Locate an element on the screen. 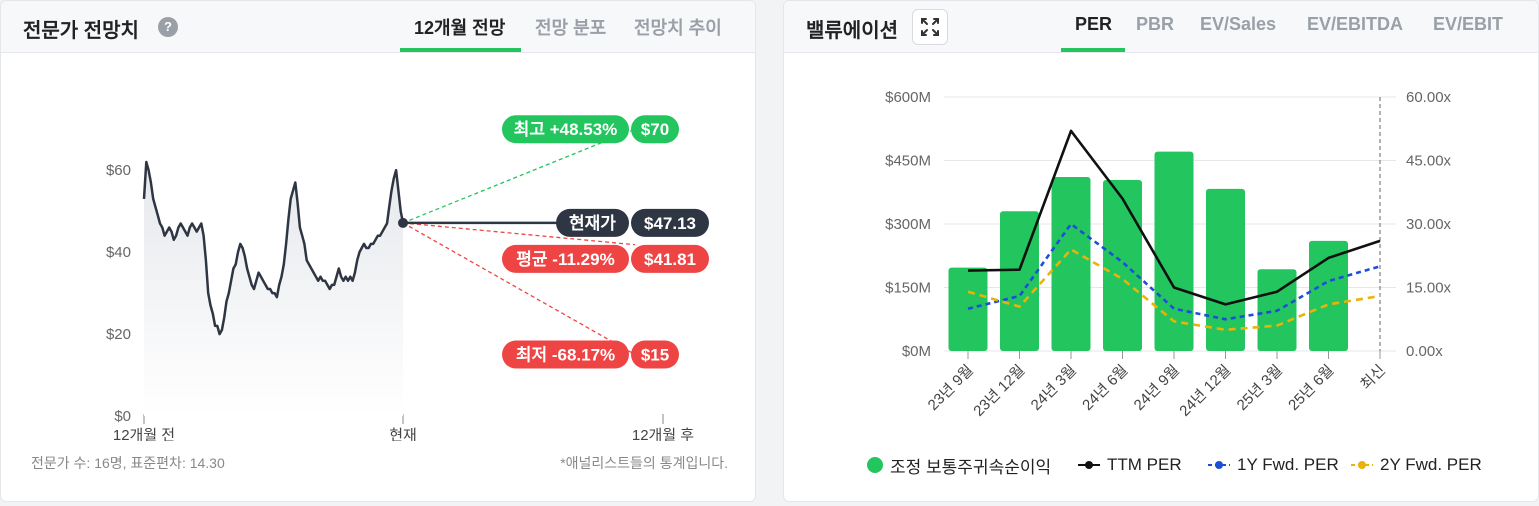 The height and width of the screenshot is (506, 1539). current-price-label: 현재가 is located at coordinates (592, 222).